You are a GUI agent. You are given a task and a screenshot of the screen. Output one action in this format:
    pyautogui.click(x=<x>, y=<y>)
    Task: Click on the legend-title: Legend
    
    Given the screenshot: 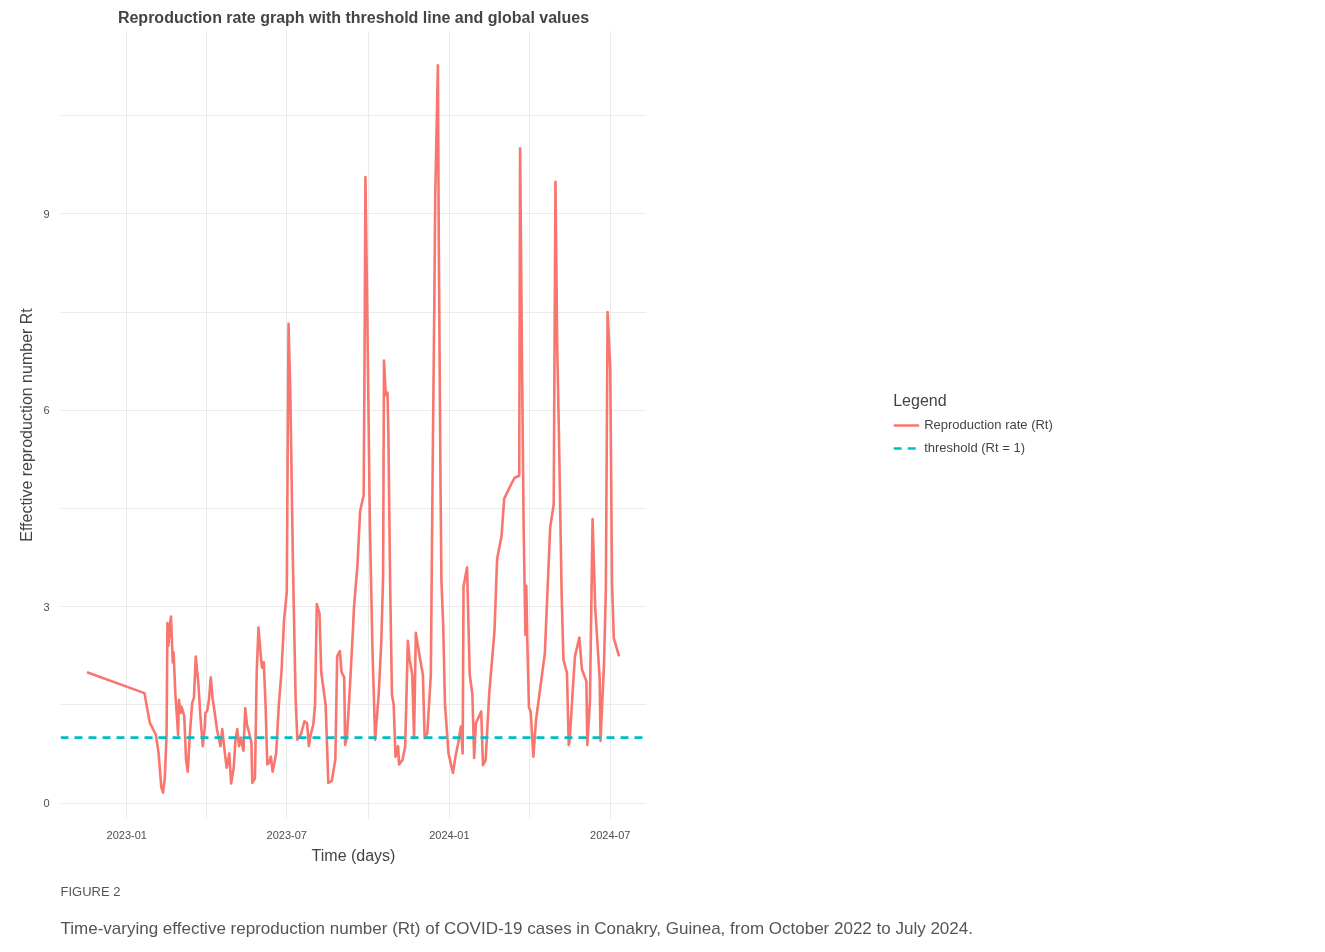 What is the action you would take?
    pyautogui.click(x=920, y=400)
    